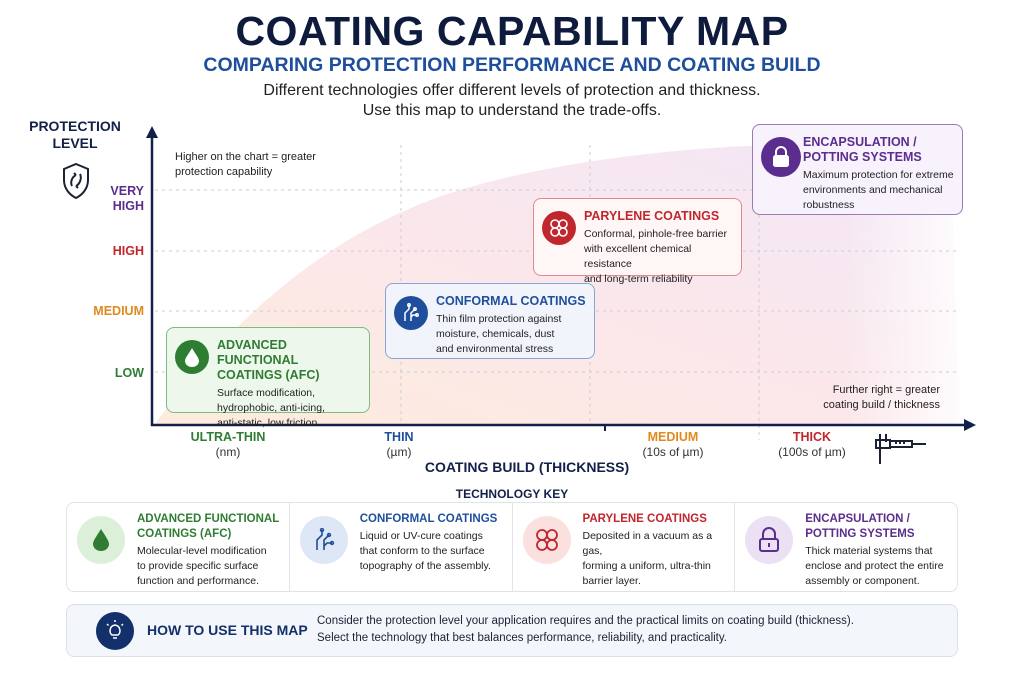 This screenshot has height=683, width=1024. I want to click on page-title: COATING CAPABILITY MAP, so click(512, 31).